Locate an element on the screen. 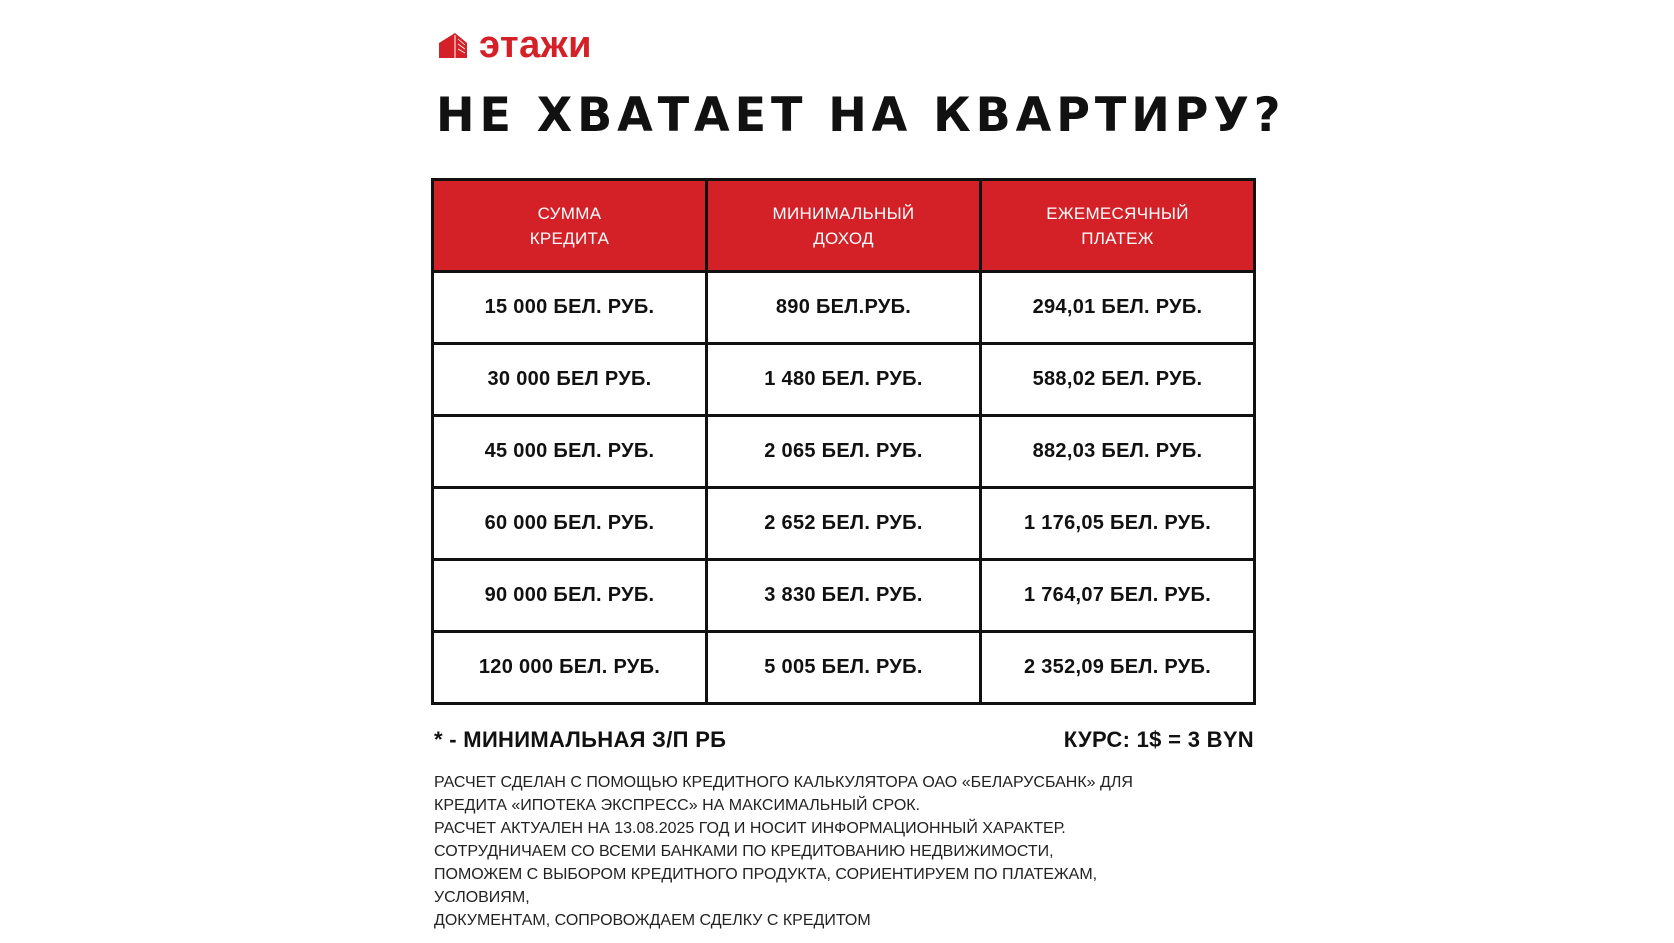 The width and height of the screenshot is (1674, 943). column-header-monthly-payment: ЕЖЕМЕСЯЧНЫЙ ПЛАТЕЖ is located at coordinates (1117, 225).